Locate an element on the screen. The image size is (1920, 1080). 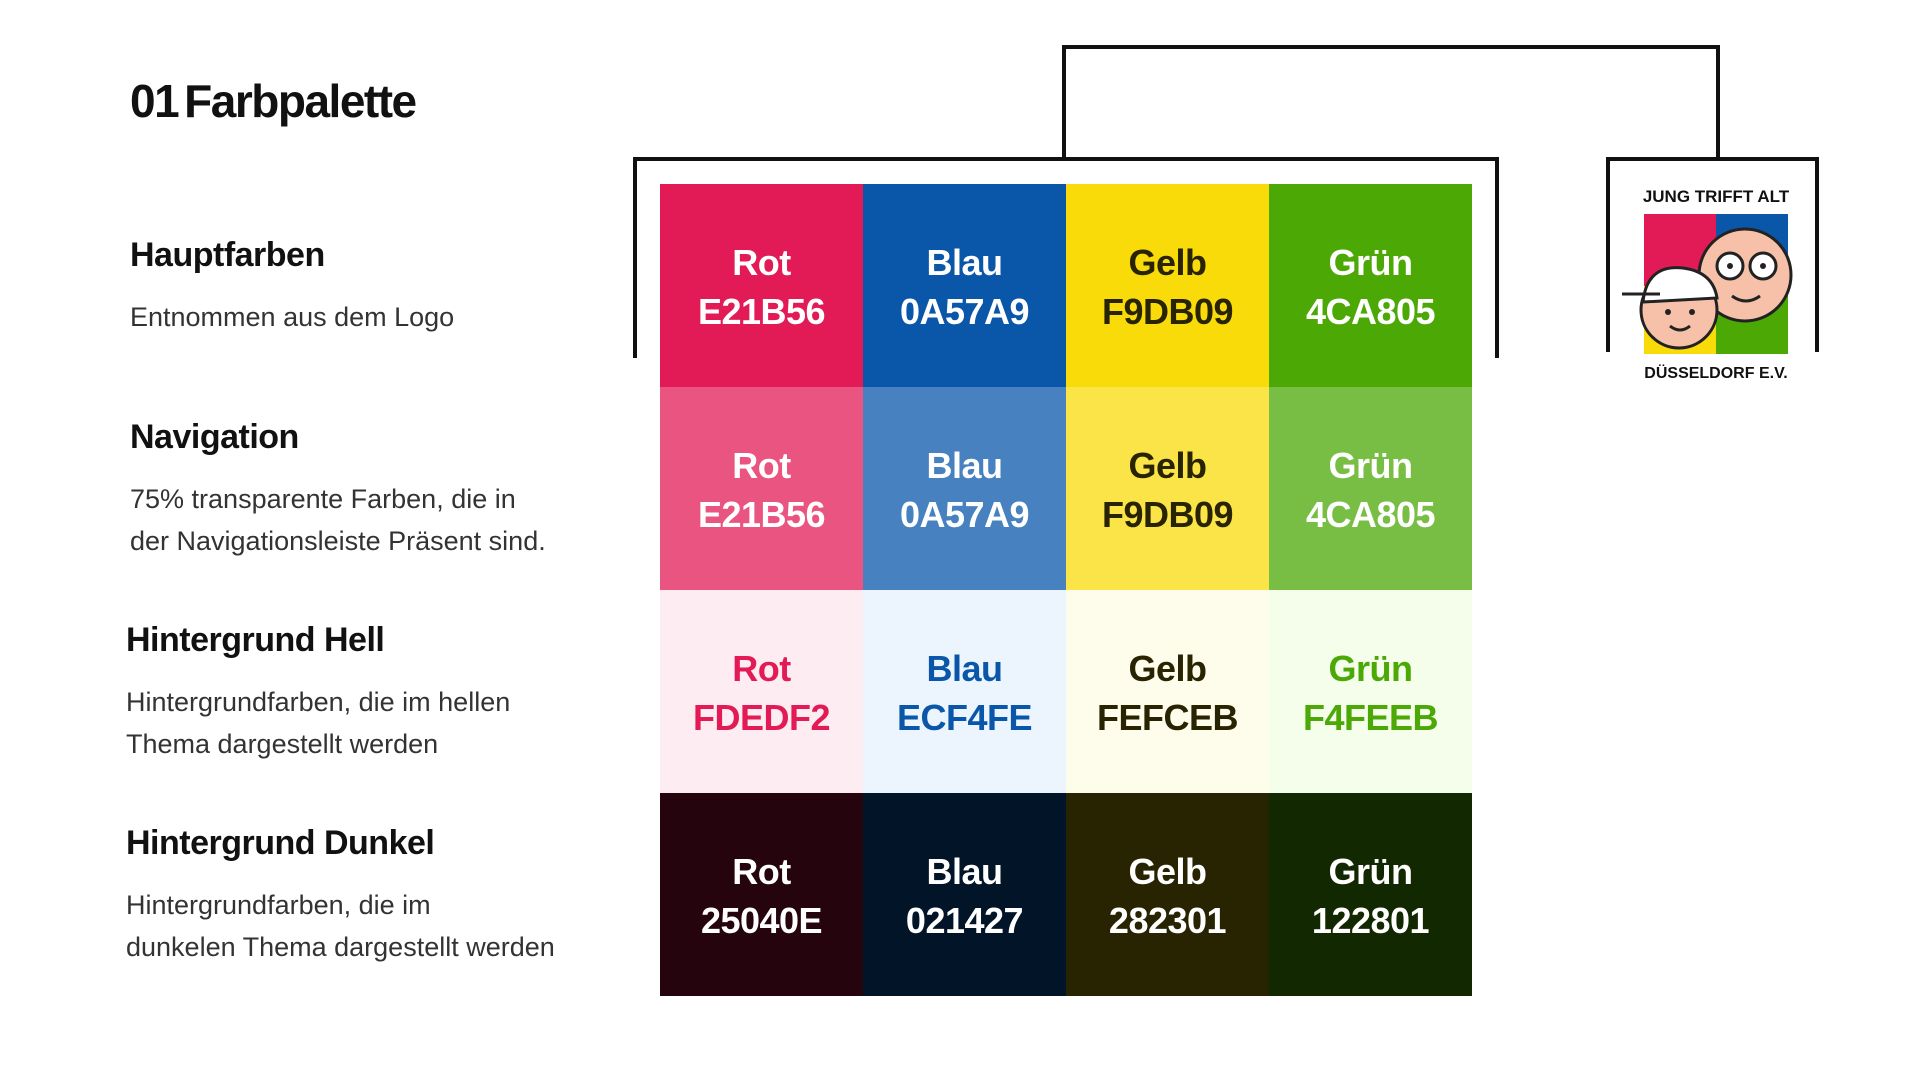
color-swatch: Rot 25040E is located at coordinates (761, 894).